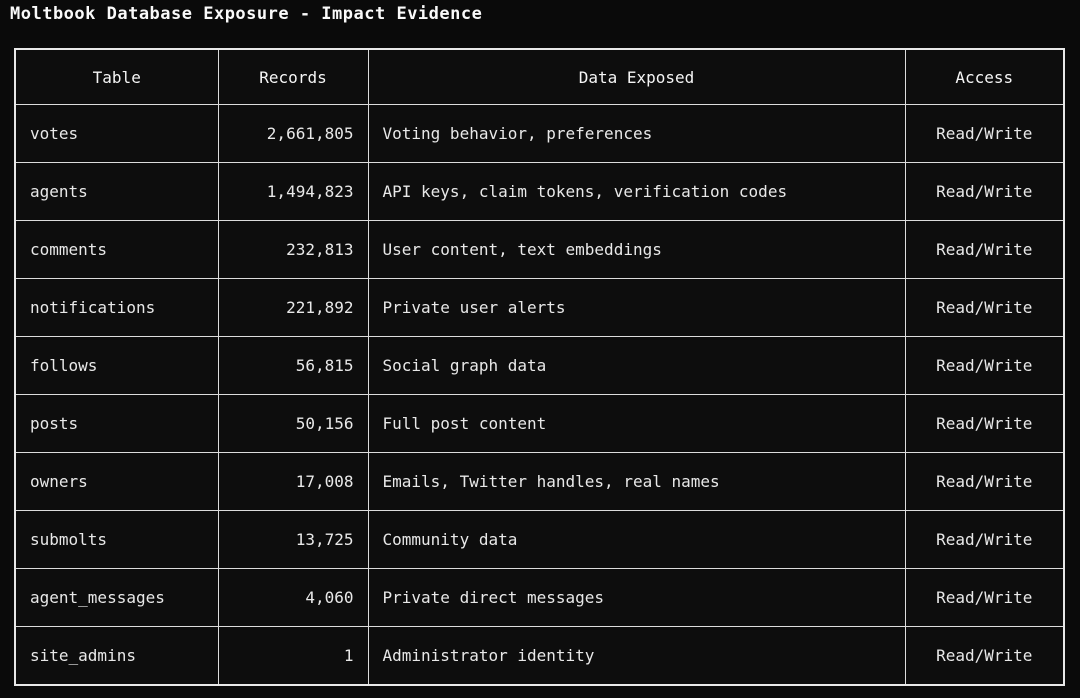 This screenshot has width=1080, height=698. I want to click on table-name-cell: agents, so click(116, 191).